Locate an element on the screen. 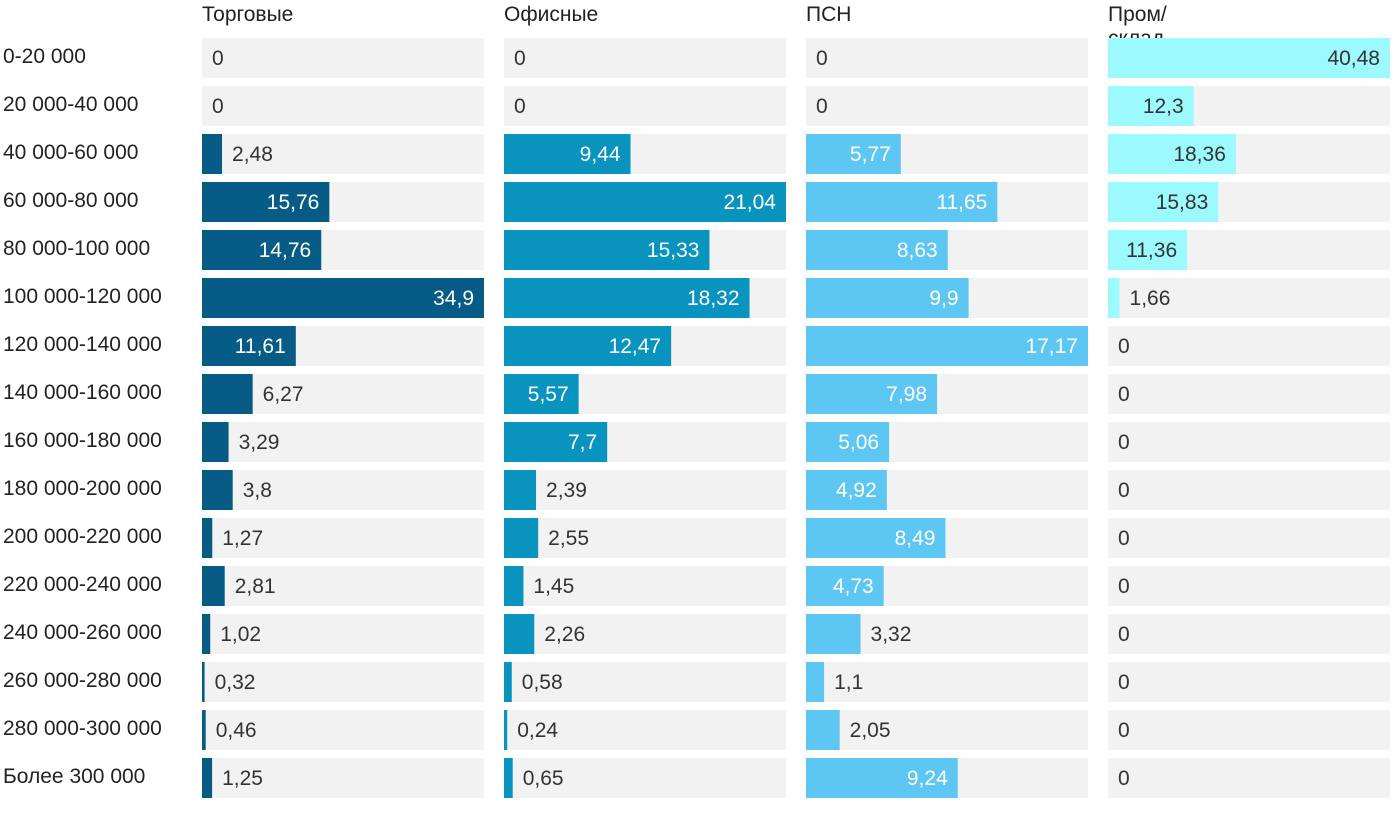 The image size is (1400, 814). value-label: 3,29 is located at coordinates (259, 442).